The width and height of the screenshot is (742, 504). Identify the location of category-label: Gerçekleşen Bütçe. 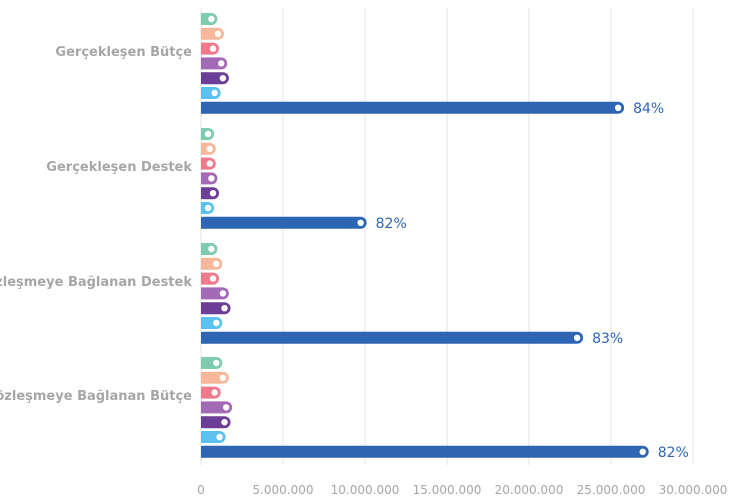
(123, 52).